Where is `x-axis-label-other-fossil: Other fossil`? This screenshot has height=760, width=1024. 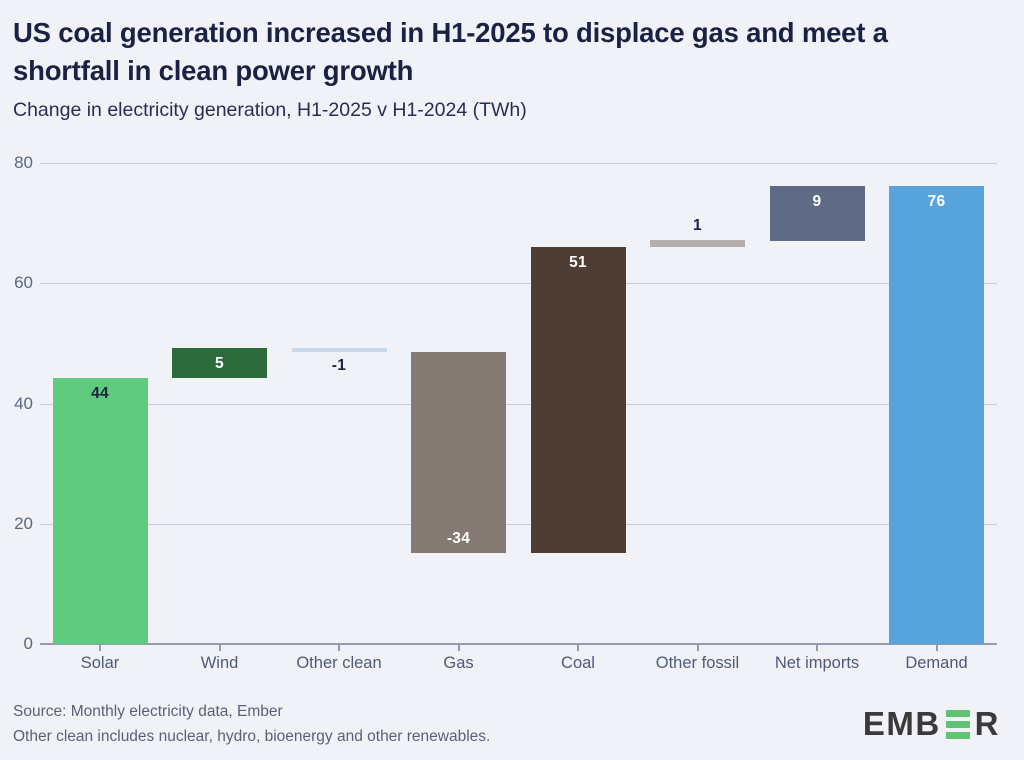 x-axis-label-other-fossil: Other fossil is located at coordinates (697, 663).